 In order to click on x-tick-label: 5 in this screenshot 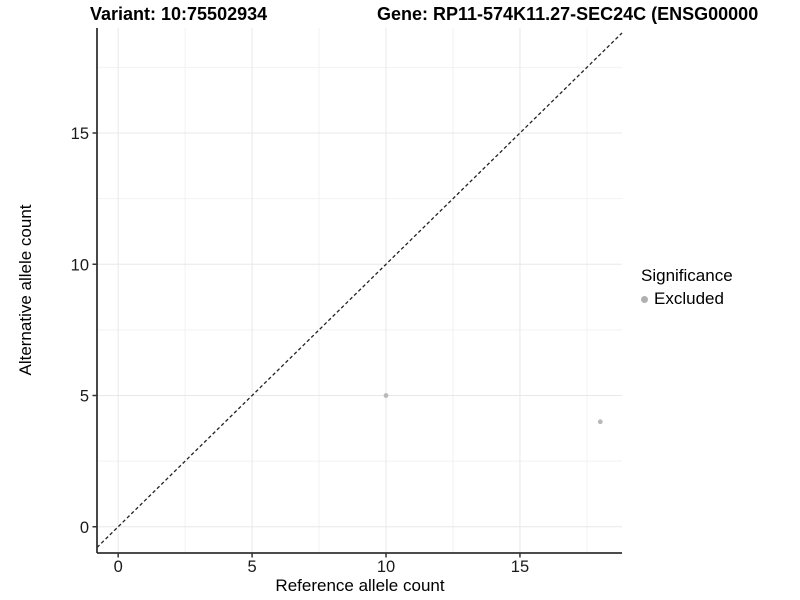, I will do `click(251, 567)`.